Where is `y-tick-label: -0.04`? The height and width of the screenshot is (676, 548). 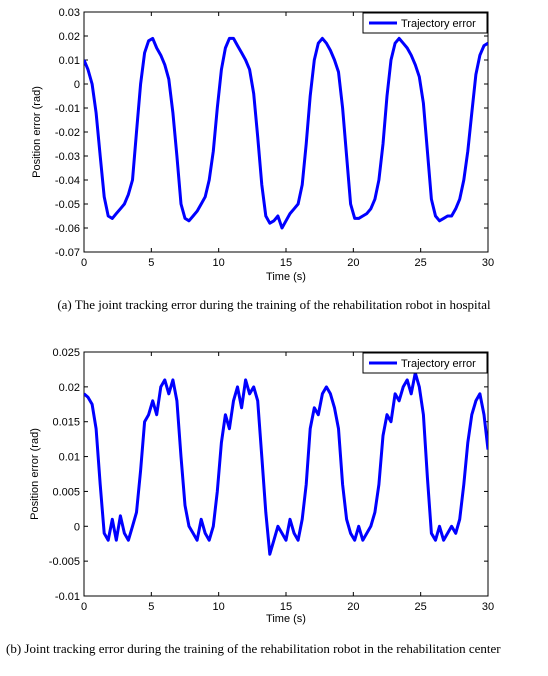
y-tick-label: -0.04 is located at coordinates (67, 181).